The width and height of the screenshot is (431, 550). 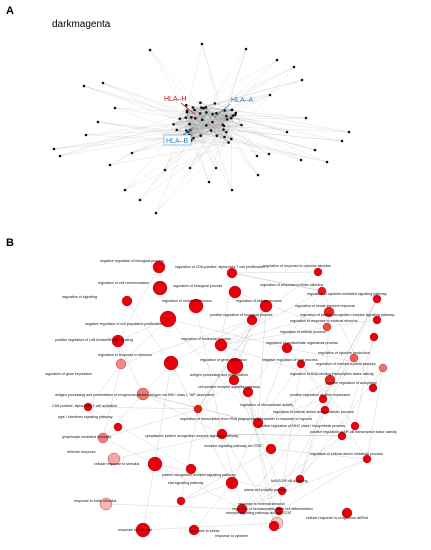 What do you see at coordinates (229, 387) in the screenshot?
I see `go-term-label: cell surface receptor signaling pathway` at bounding box center [229, 387].